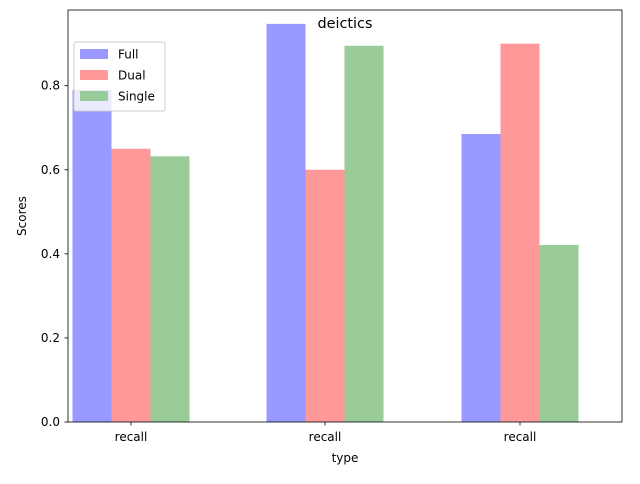  Describe the element at coordinates (132, 76) in the screenshot. I see `legend-label-dual: Dual` at that location.